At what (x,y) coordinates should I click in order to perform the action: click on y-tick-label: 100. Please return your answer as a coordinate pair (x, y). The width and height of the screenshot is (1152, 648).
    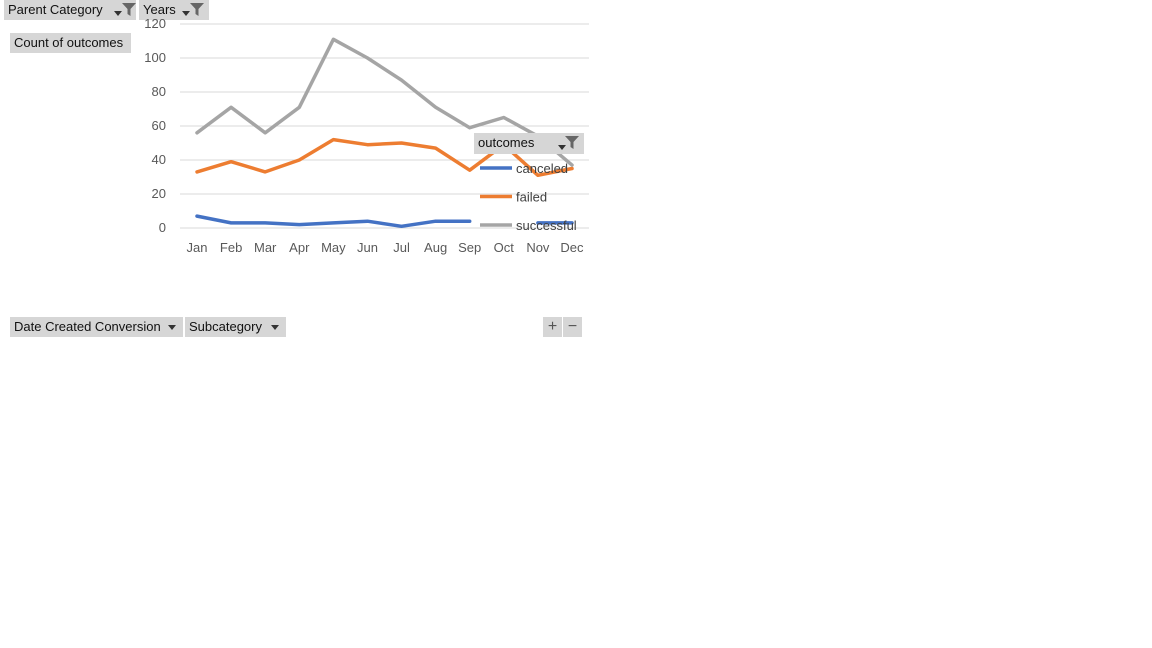
    Looking at the image, I should click on (155, 57).